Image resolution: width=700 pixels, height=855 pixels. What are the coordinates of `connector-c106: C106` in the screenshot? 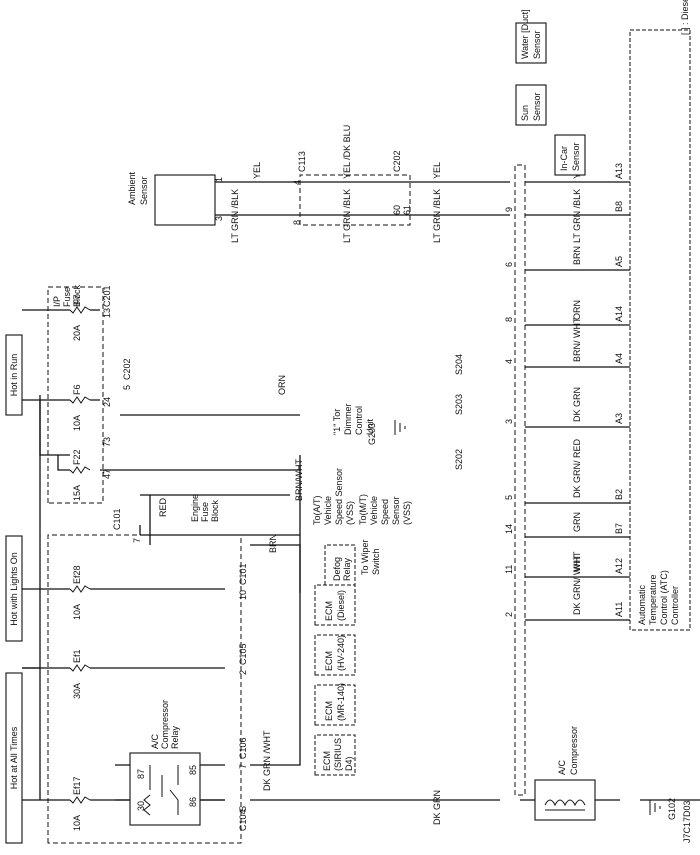 It's located at (243, 748).